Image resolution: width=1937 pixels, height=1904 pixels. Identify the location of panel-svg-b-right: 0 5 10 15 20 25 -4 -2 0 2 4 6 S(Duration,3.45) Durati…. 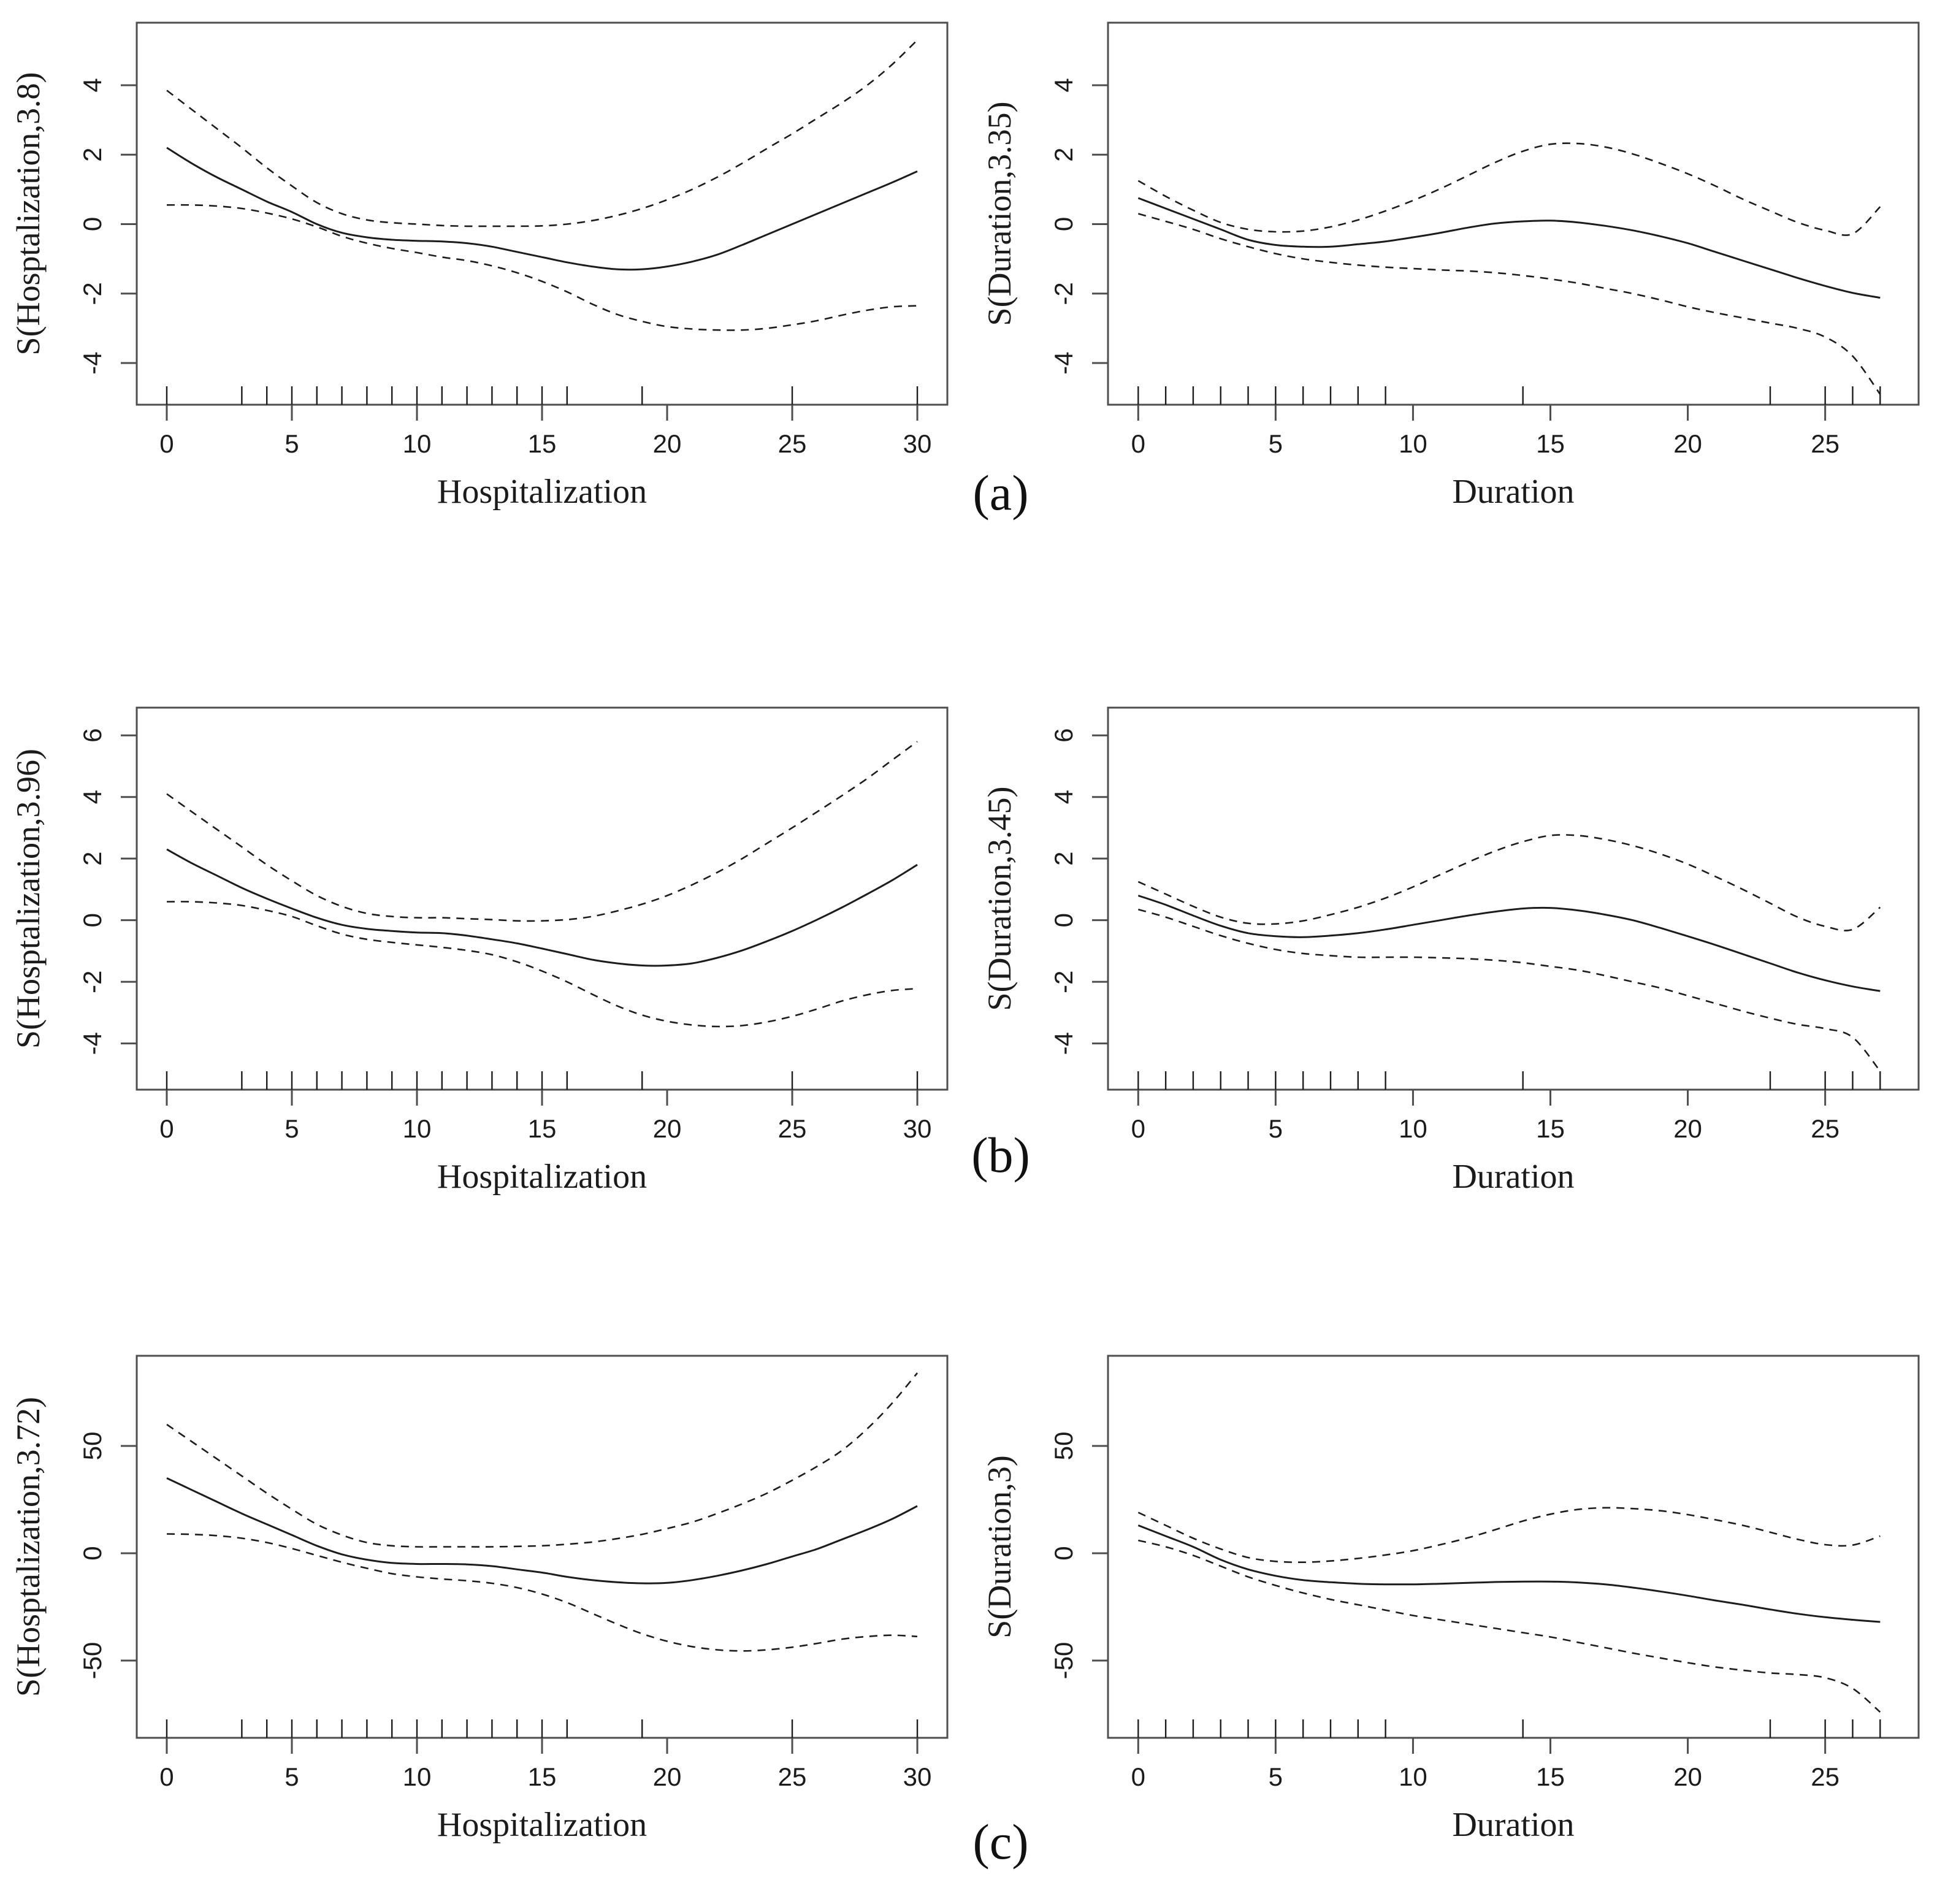
(1450, 951).